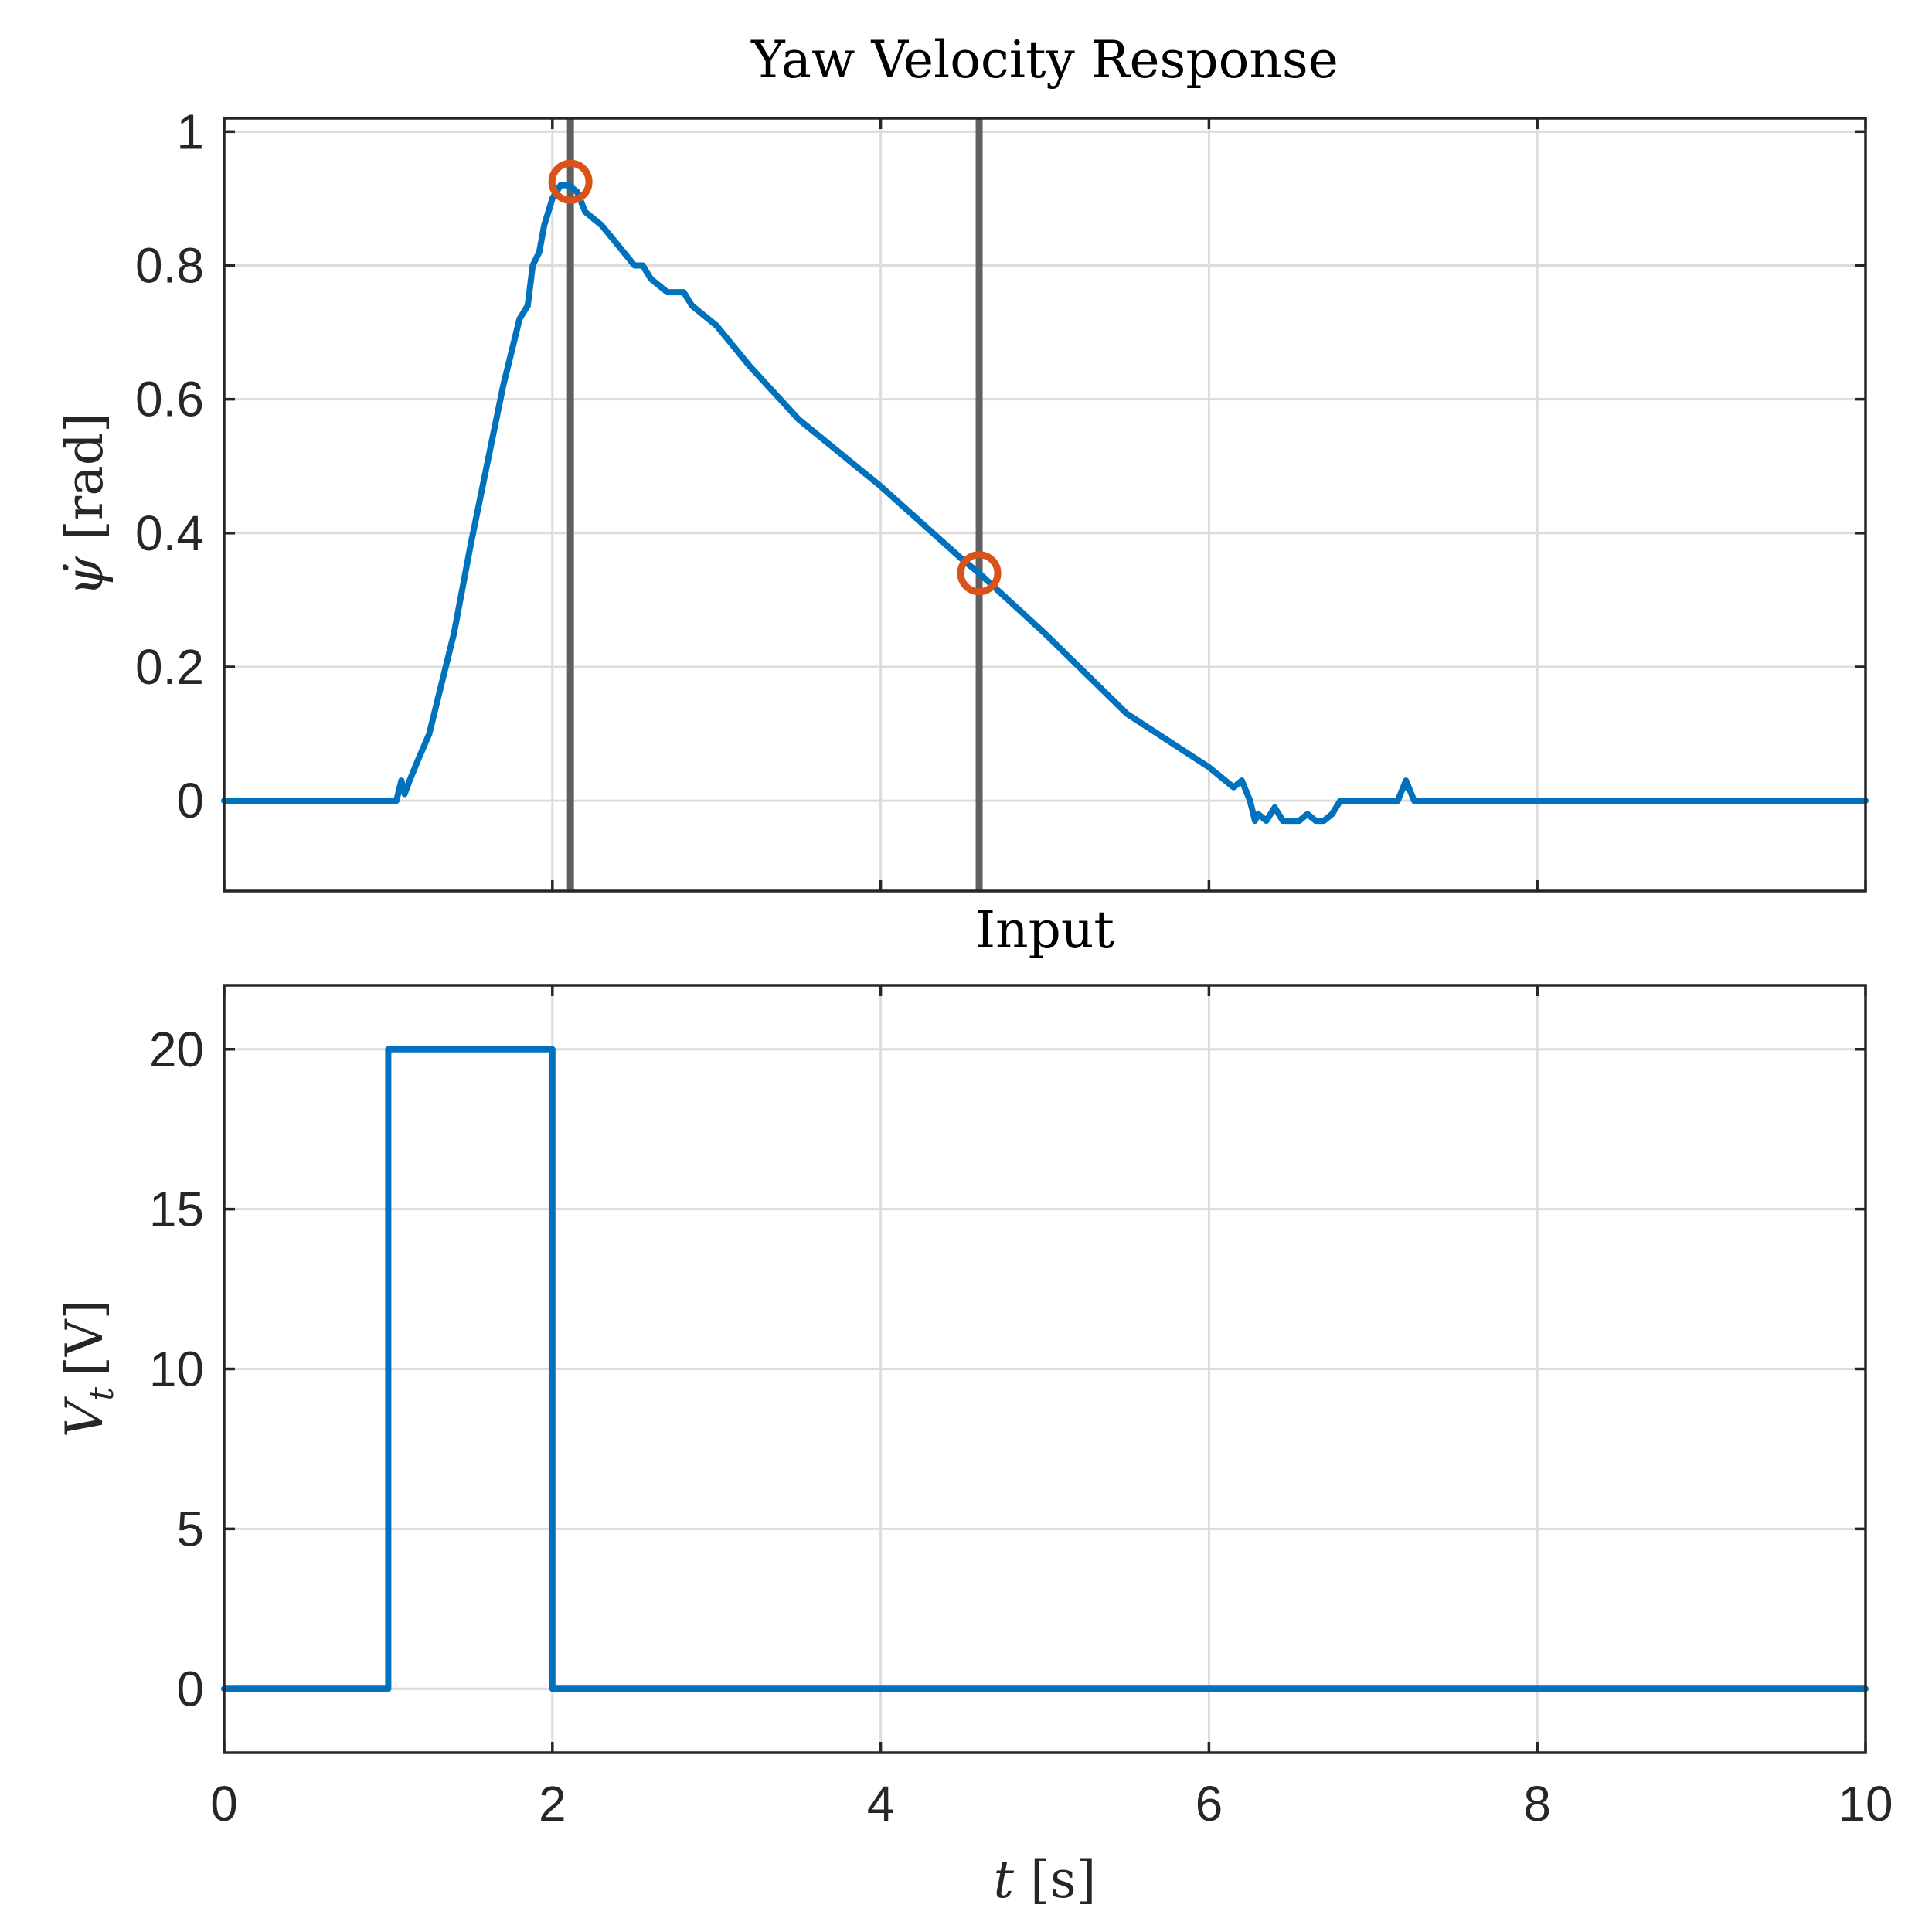 This screenshot has width=1932, height=1932. What do you see at coordinates (881, 1804) in the screenshot?
I see `input-xtick-label: 4` at bounding box center [881, 1804].